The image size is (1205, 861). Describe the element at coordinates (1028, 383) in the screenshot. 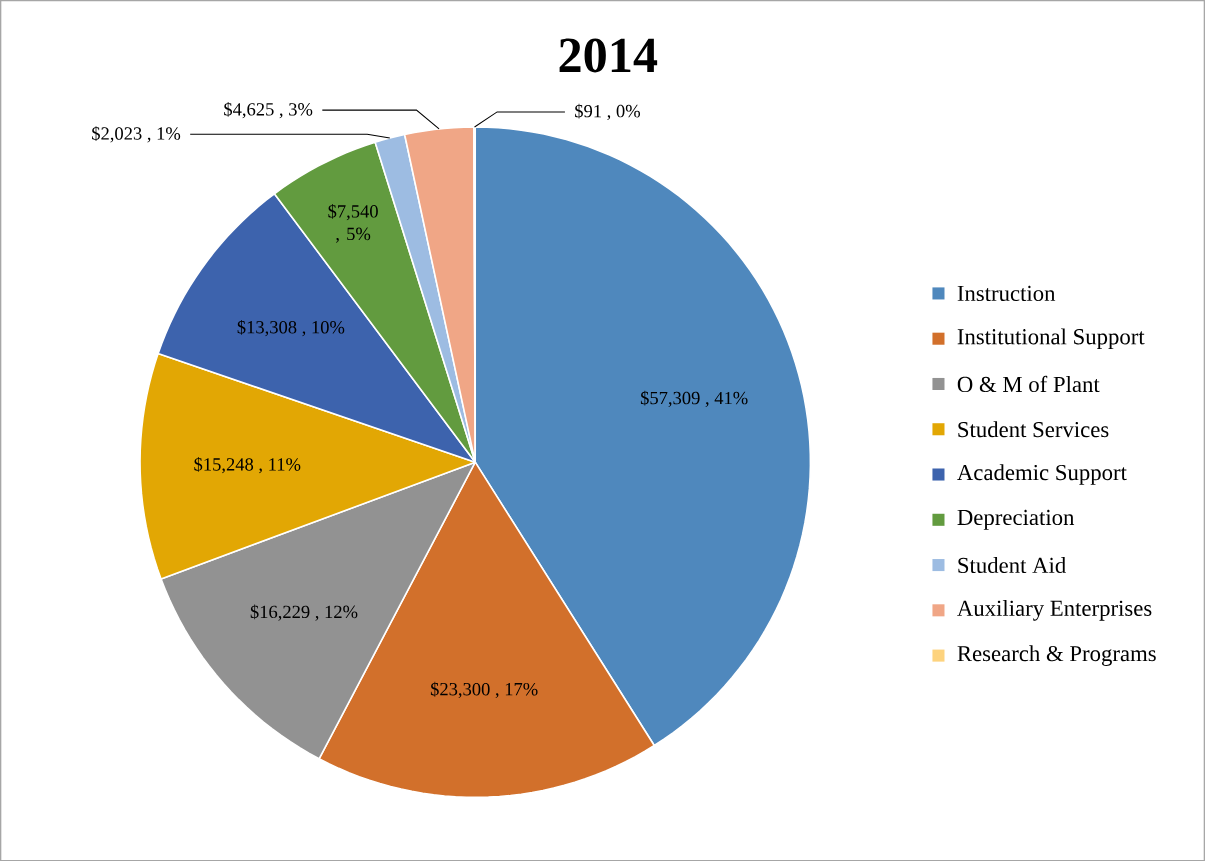

I see `legend-label: O & M of Plant` at that location.